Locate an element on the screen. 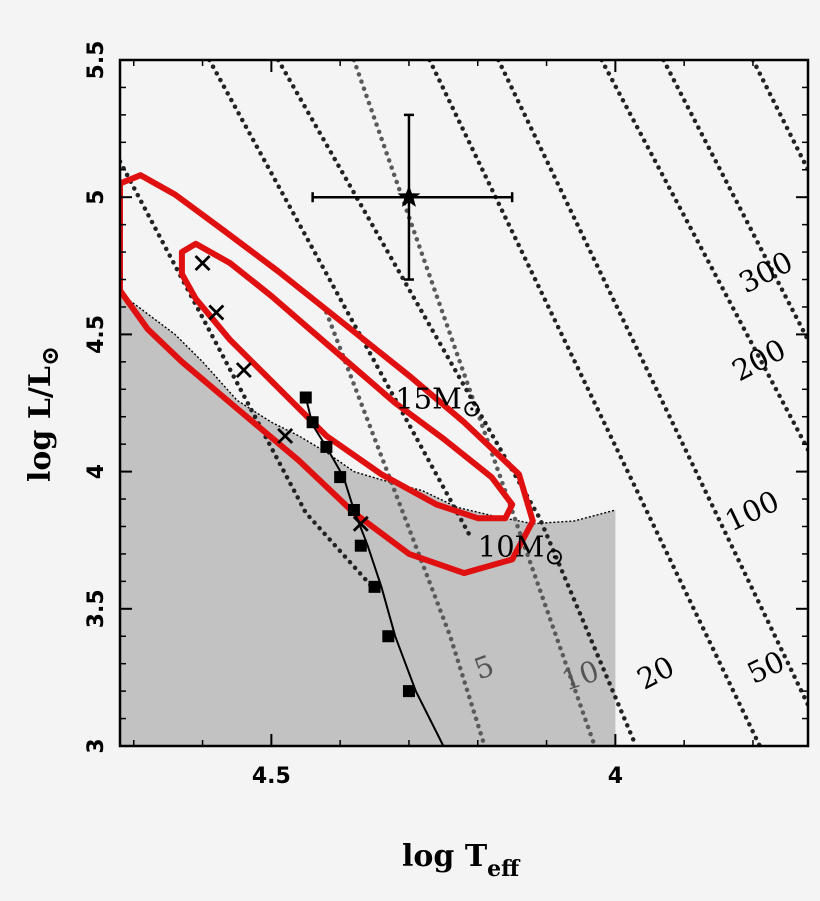 Image resolution: width=820 pixels, height=901 pixels. x-tick-label-4: 4 is located at coordinates (615, 776).